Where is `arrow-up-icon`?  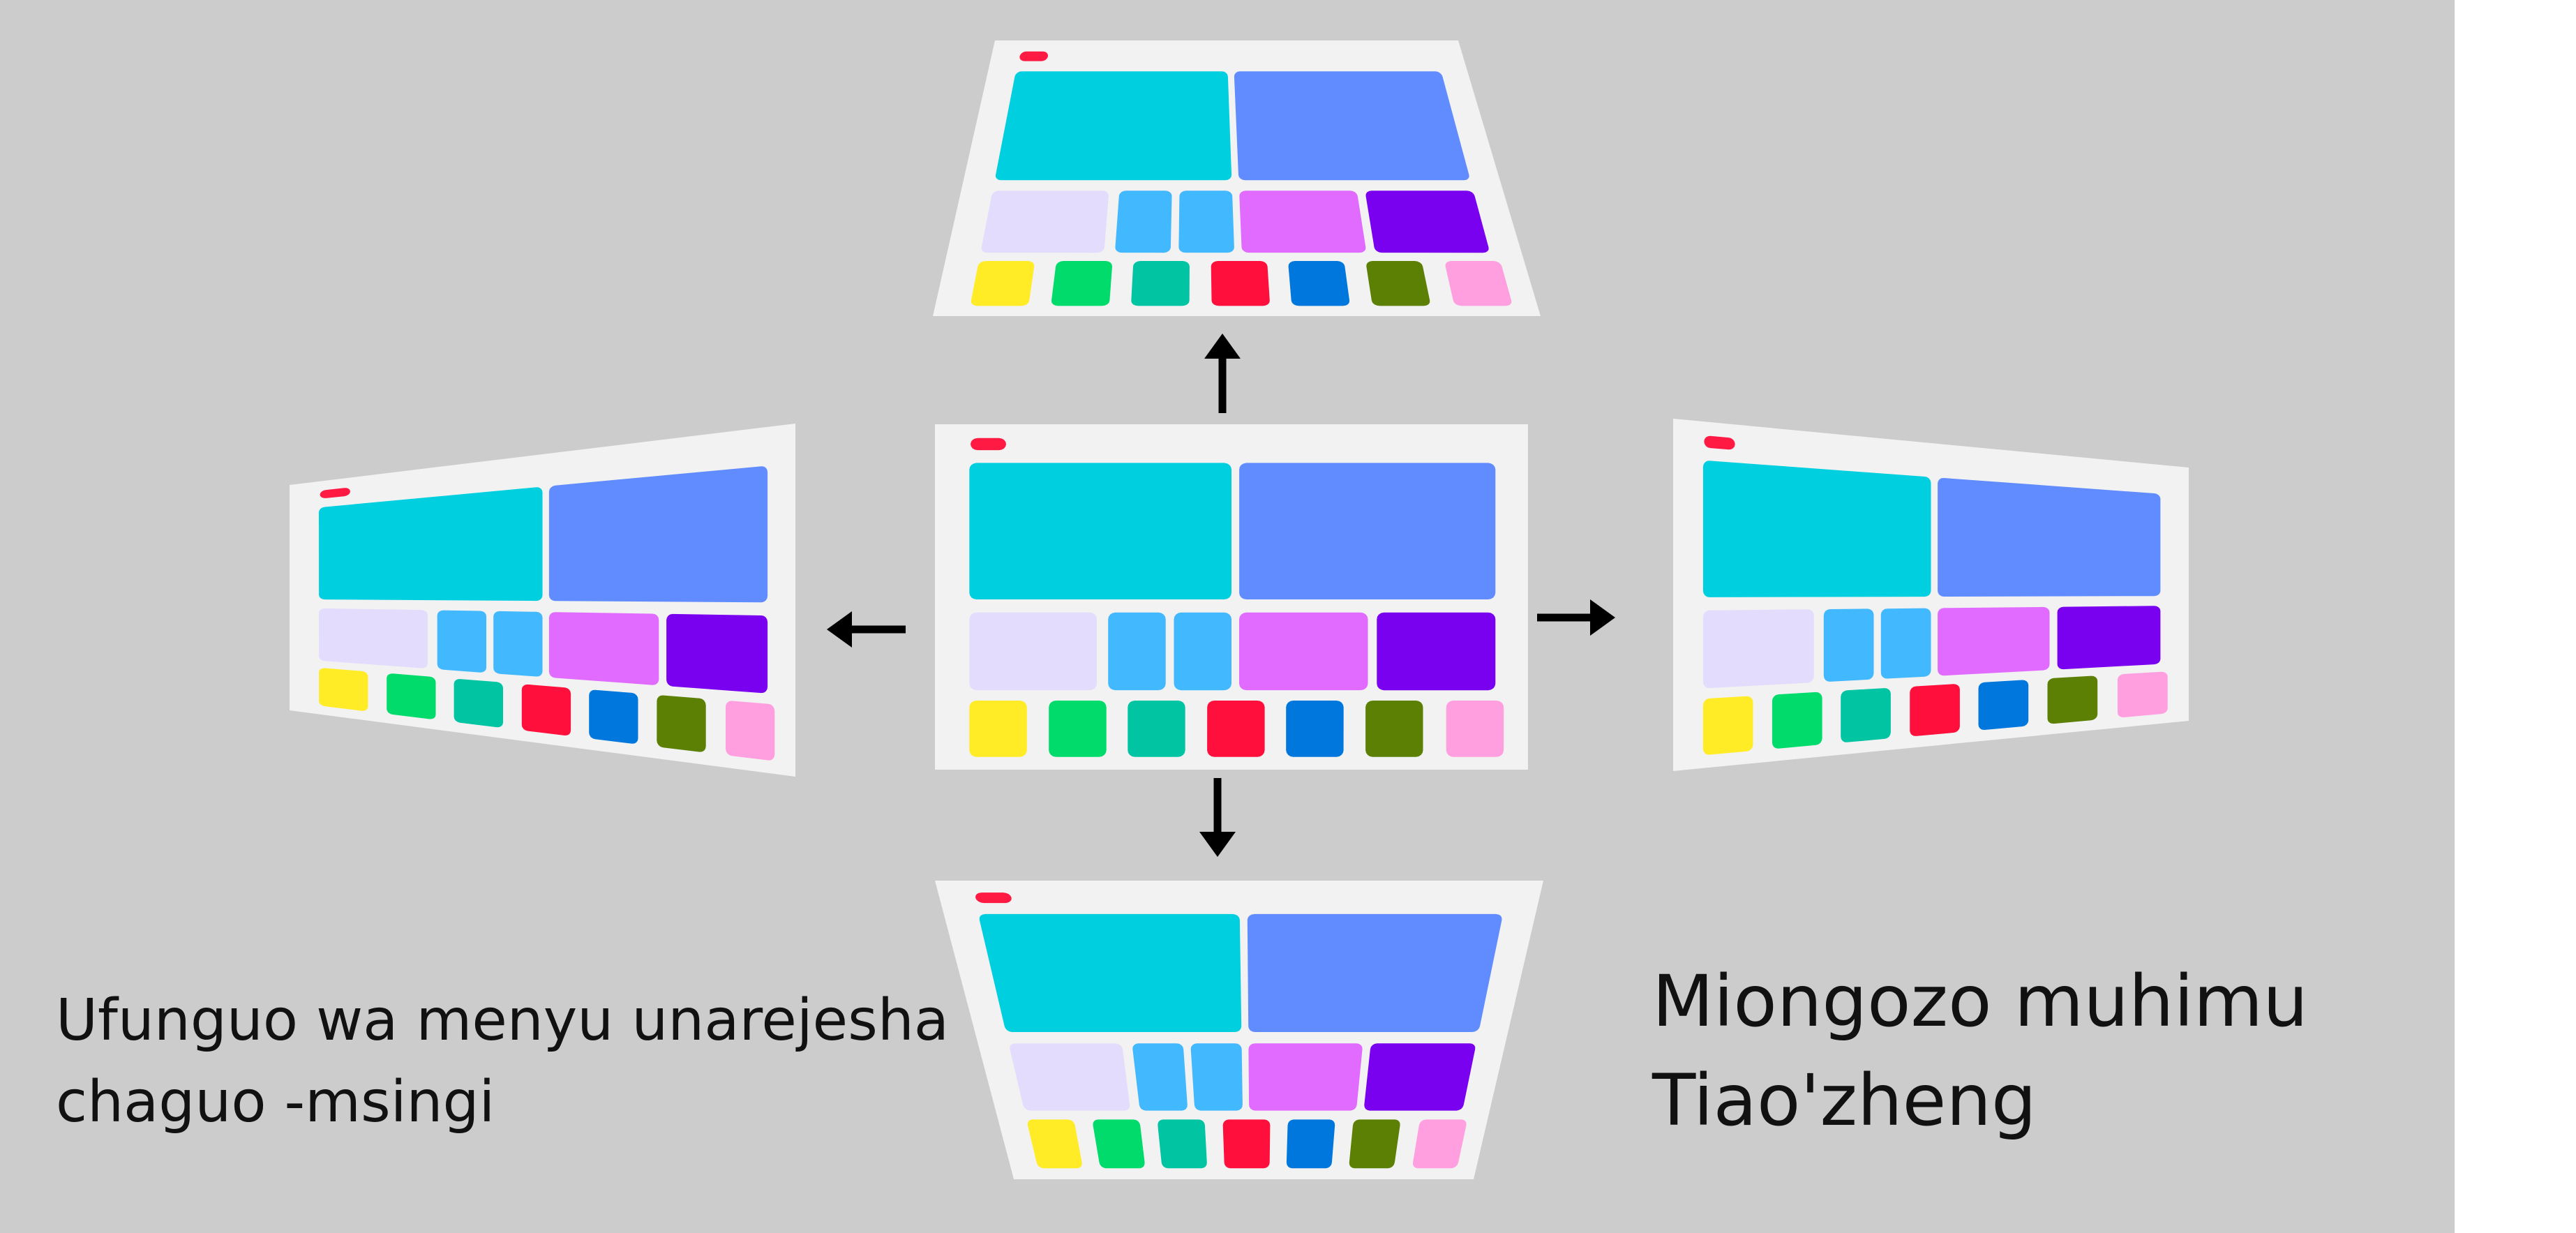 arrow-up-icon is located at coordinates (1222, 373).